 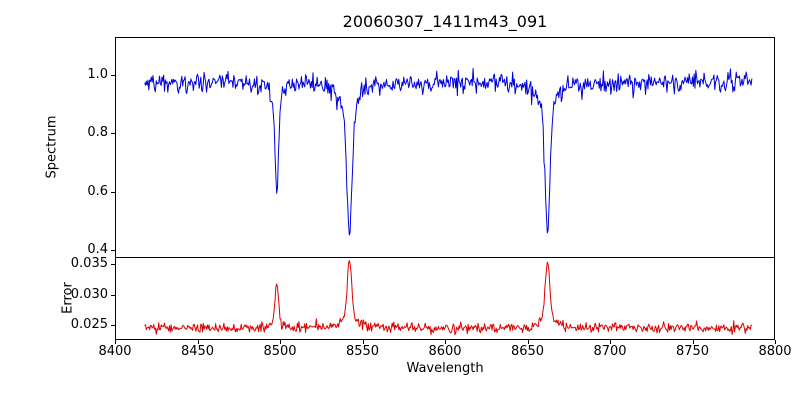 I want to click on ytick-label: 0.4, so click(x=97, y=249).